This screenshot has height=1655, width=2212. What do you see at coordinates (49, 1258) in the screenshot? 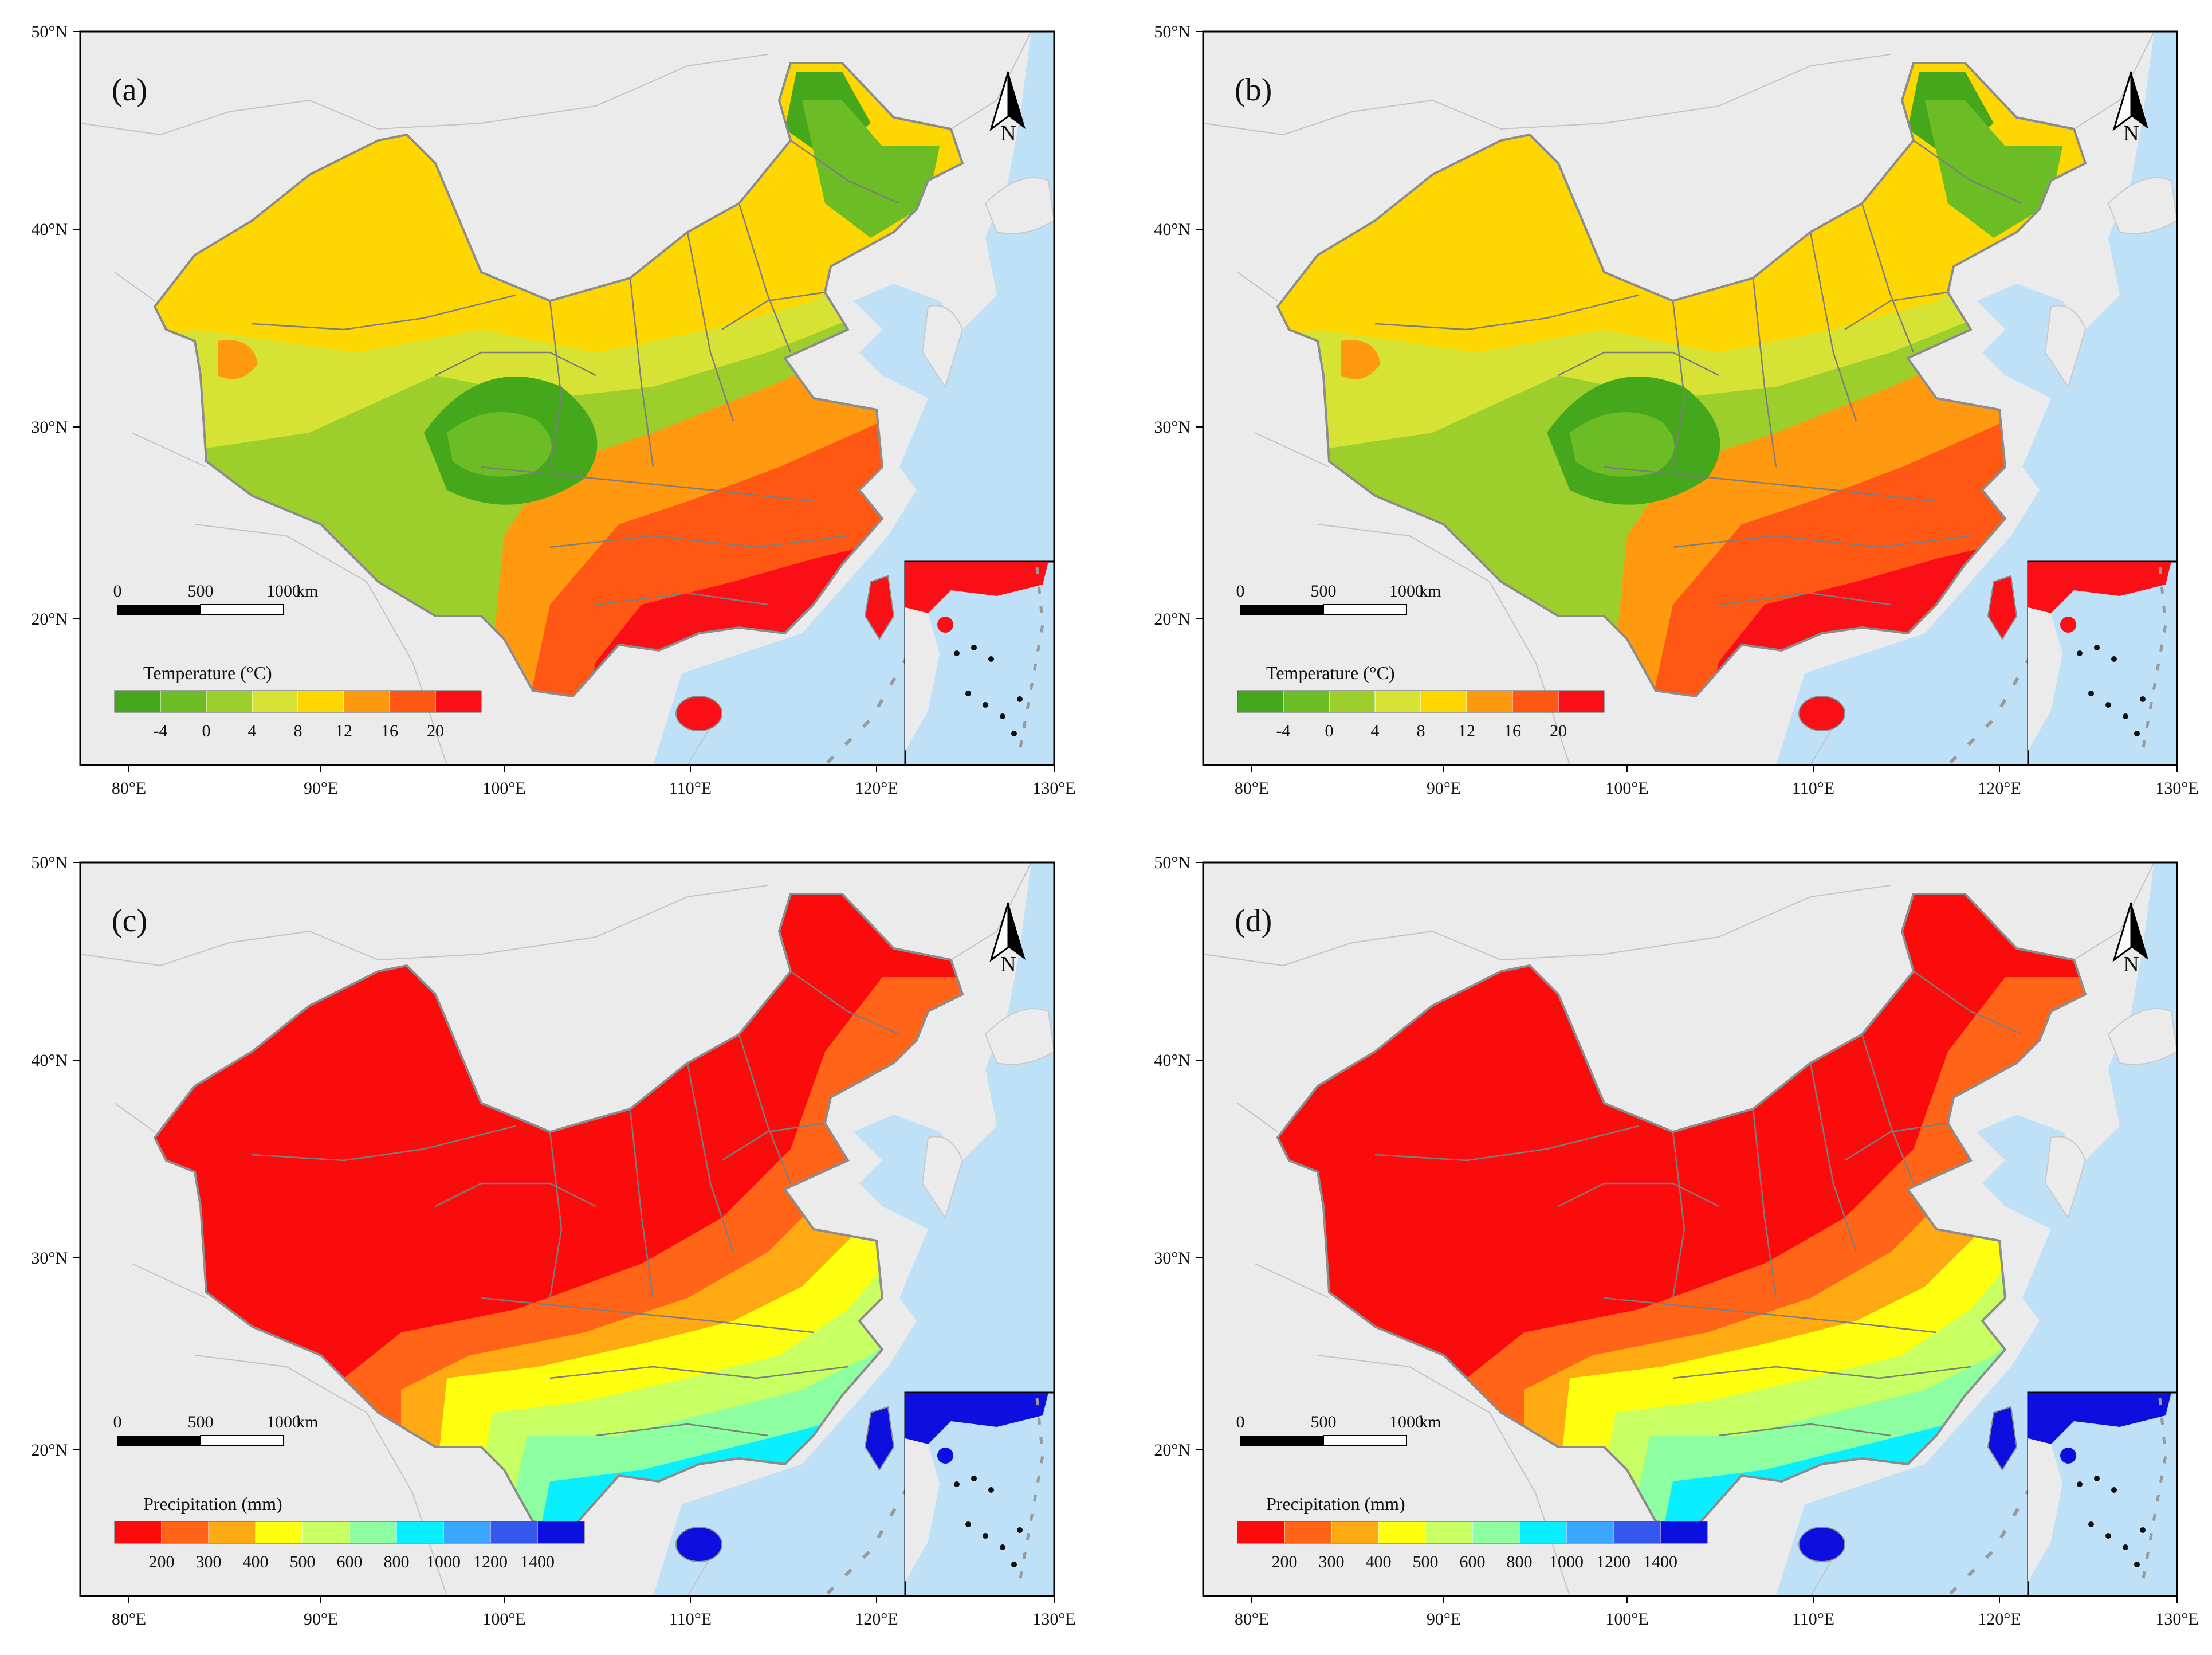
I see `lat-label: 30°N` at bounding box center [49, 1258].